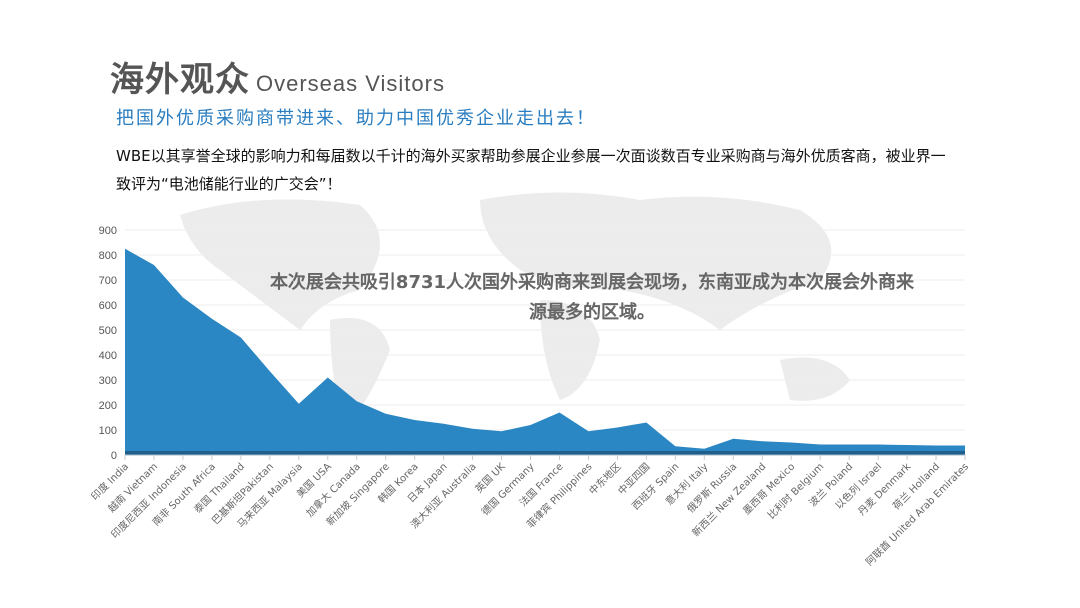  Describe the element at coordinates (350, 83) in the screenshot. I see `title-en: Overseas Visitors` at that location.